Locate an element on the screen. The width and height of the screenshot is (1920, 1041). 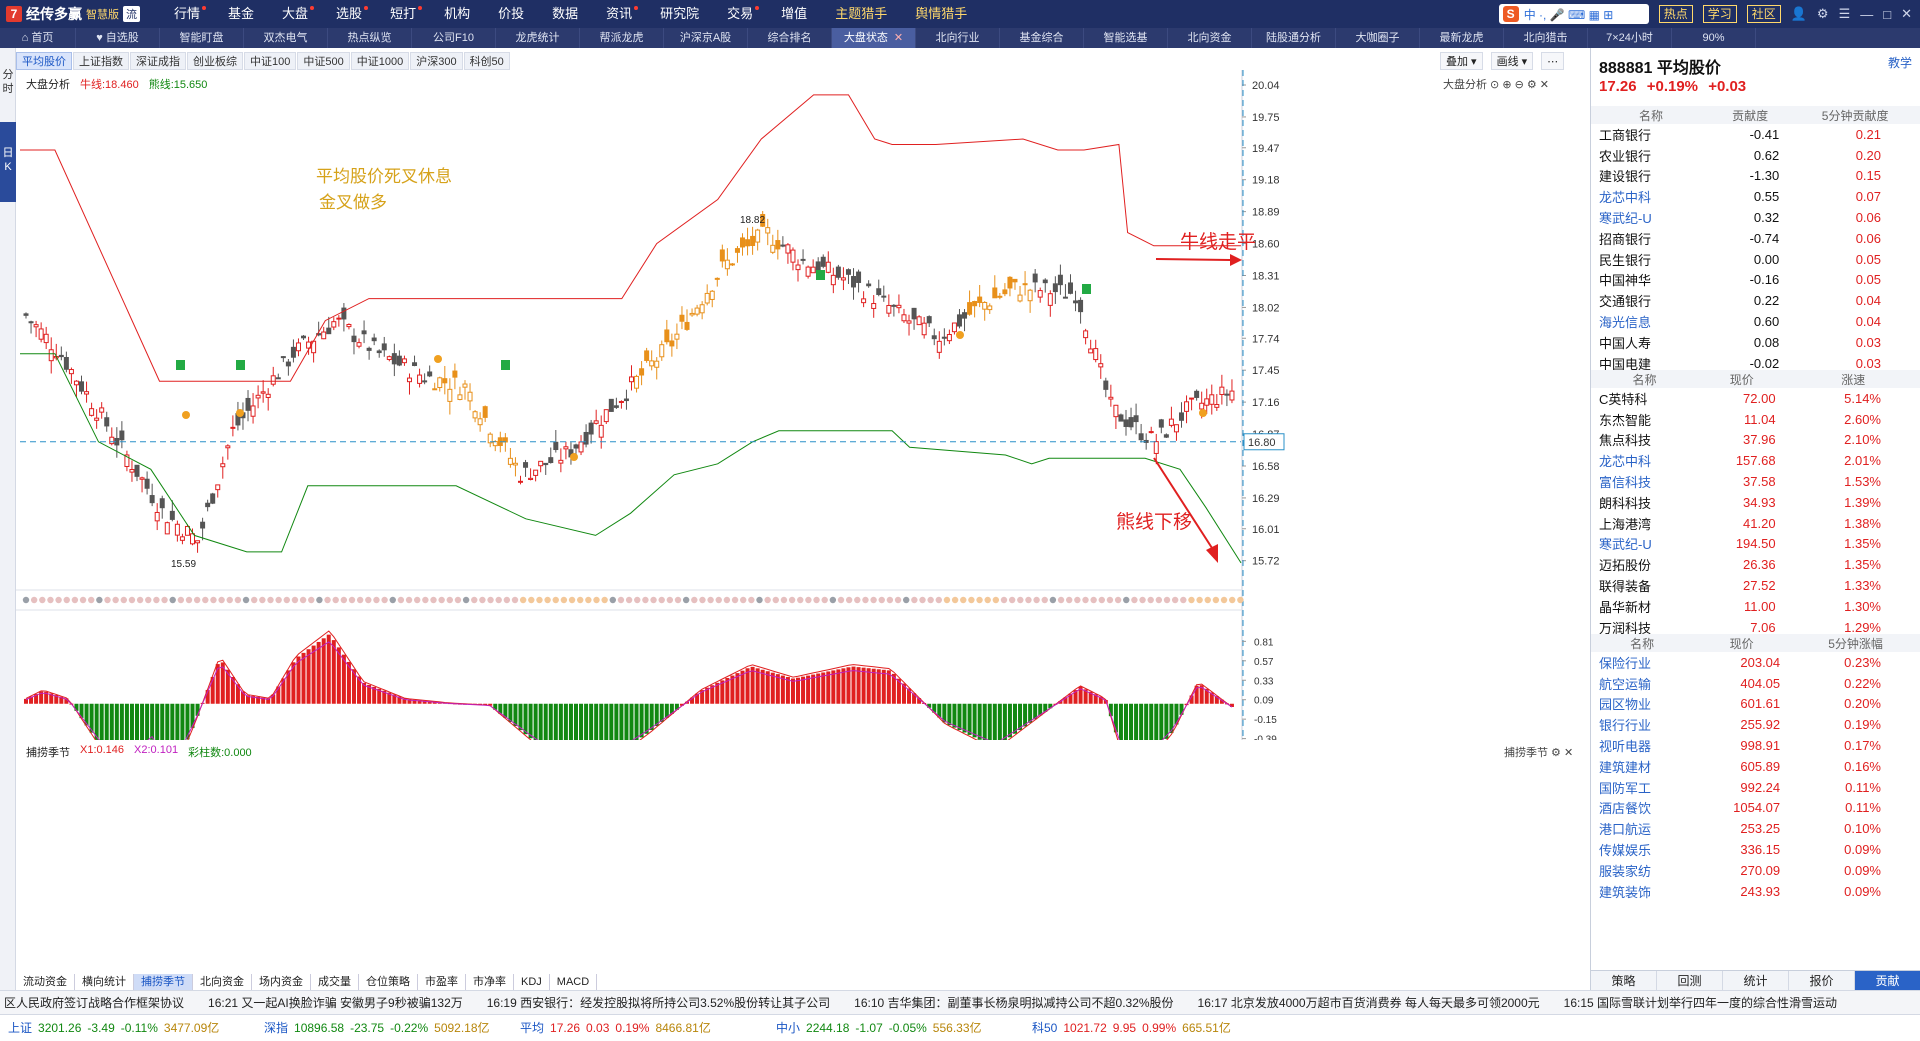
table-row: 民生银行 0.00 0.05 is located at coordinates (1755, 259).